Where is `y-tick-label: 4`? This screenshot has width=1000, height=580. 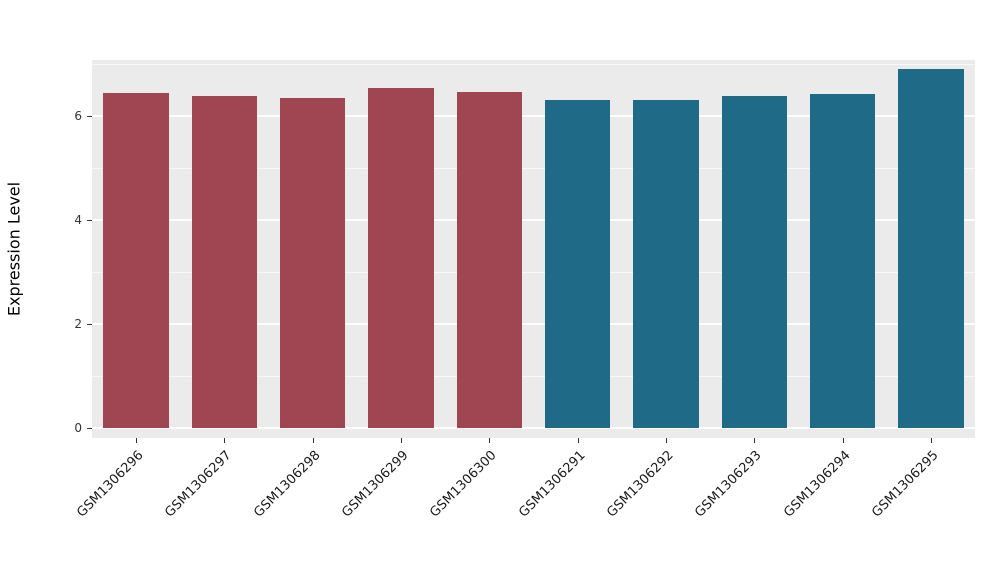 y-tick-label: 4 is located at coordinates (78, 220).